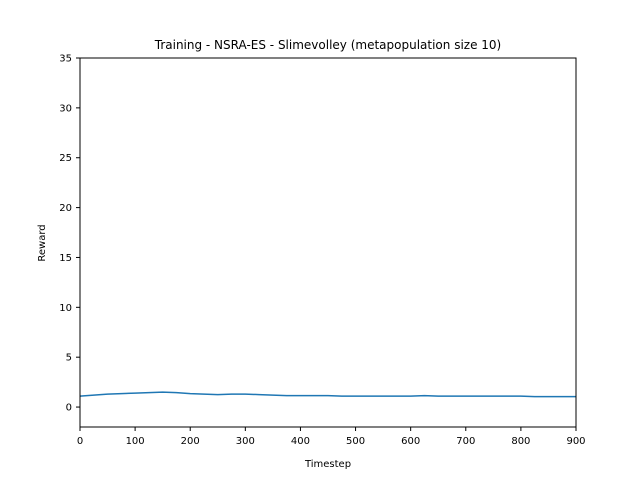 This screenshot has height=480, width=640. What do you see at coordinates (69, 358) in the screenshot?
I see `y-tick-label: 5` at bounding box center [69, 358].